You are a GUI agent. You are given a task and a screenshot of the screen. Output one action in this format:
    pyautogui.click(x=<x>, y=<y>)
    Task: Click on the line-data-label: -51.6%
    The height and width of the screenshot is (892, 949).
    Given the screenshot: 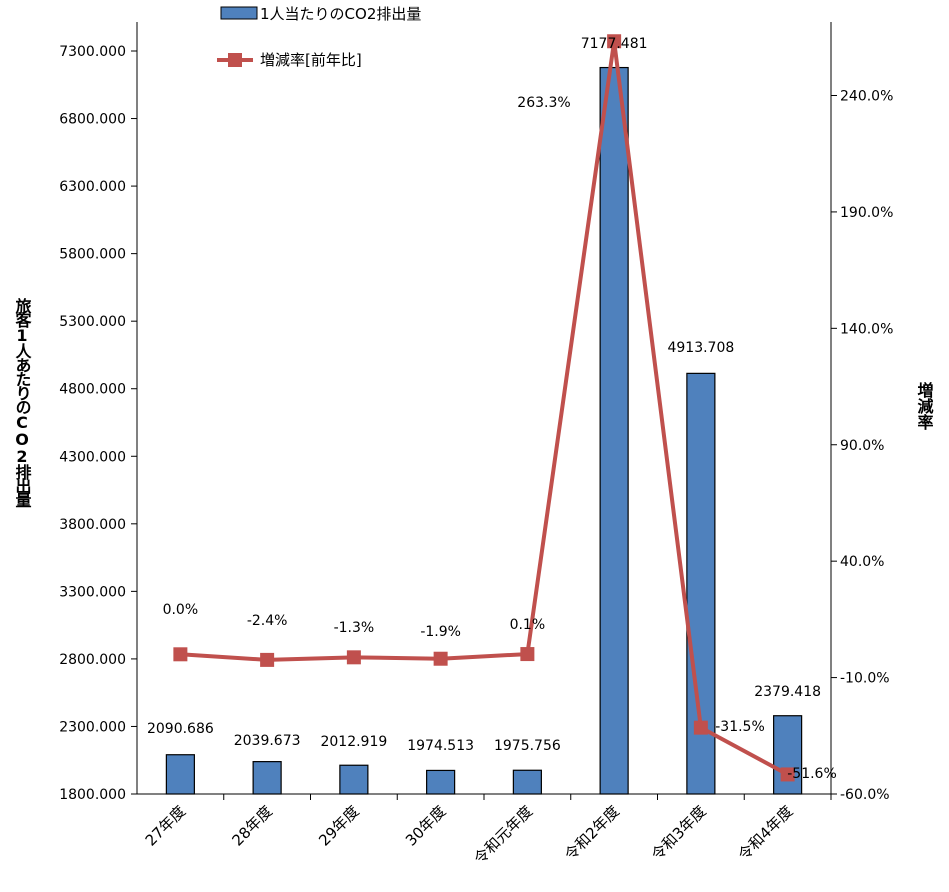 What is the action you would take?
    pyautogui.click(x=812, y=774)
    